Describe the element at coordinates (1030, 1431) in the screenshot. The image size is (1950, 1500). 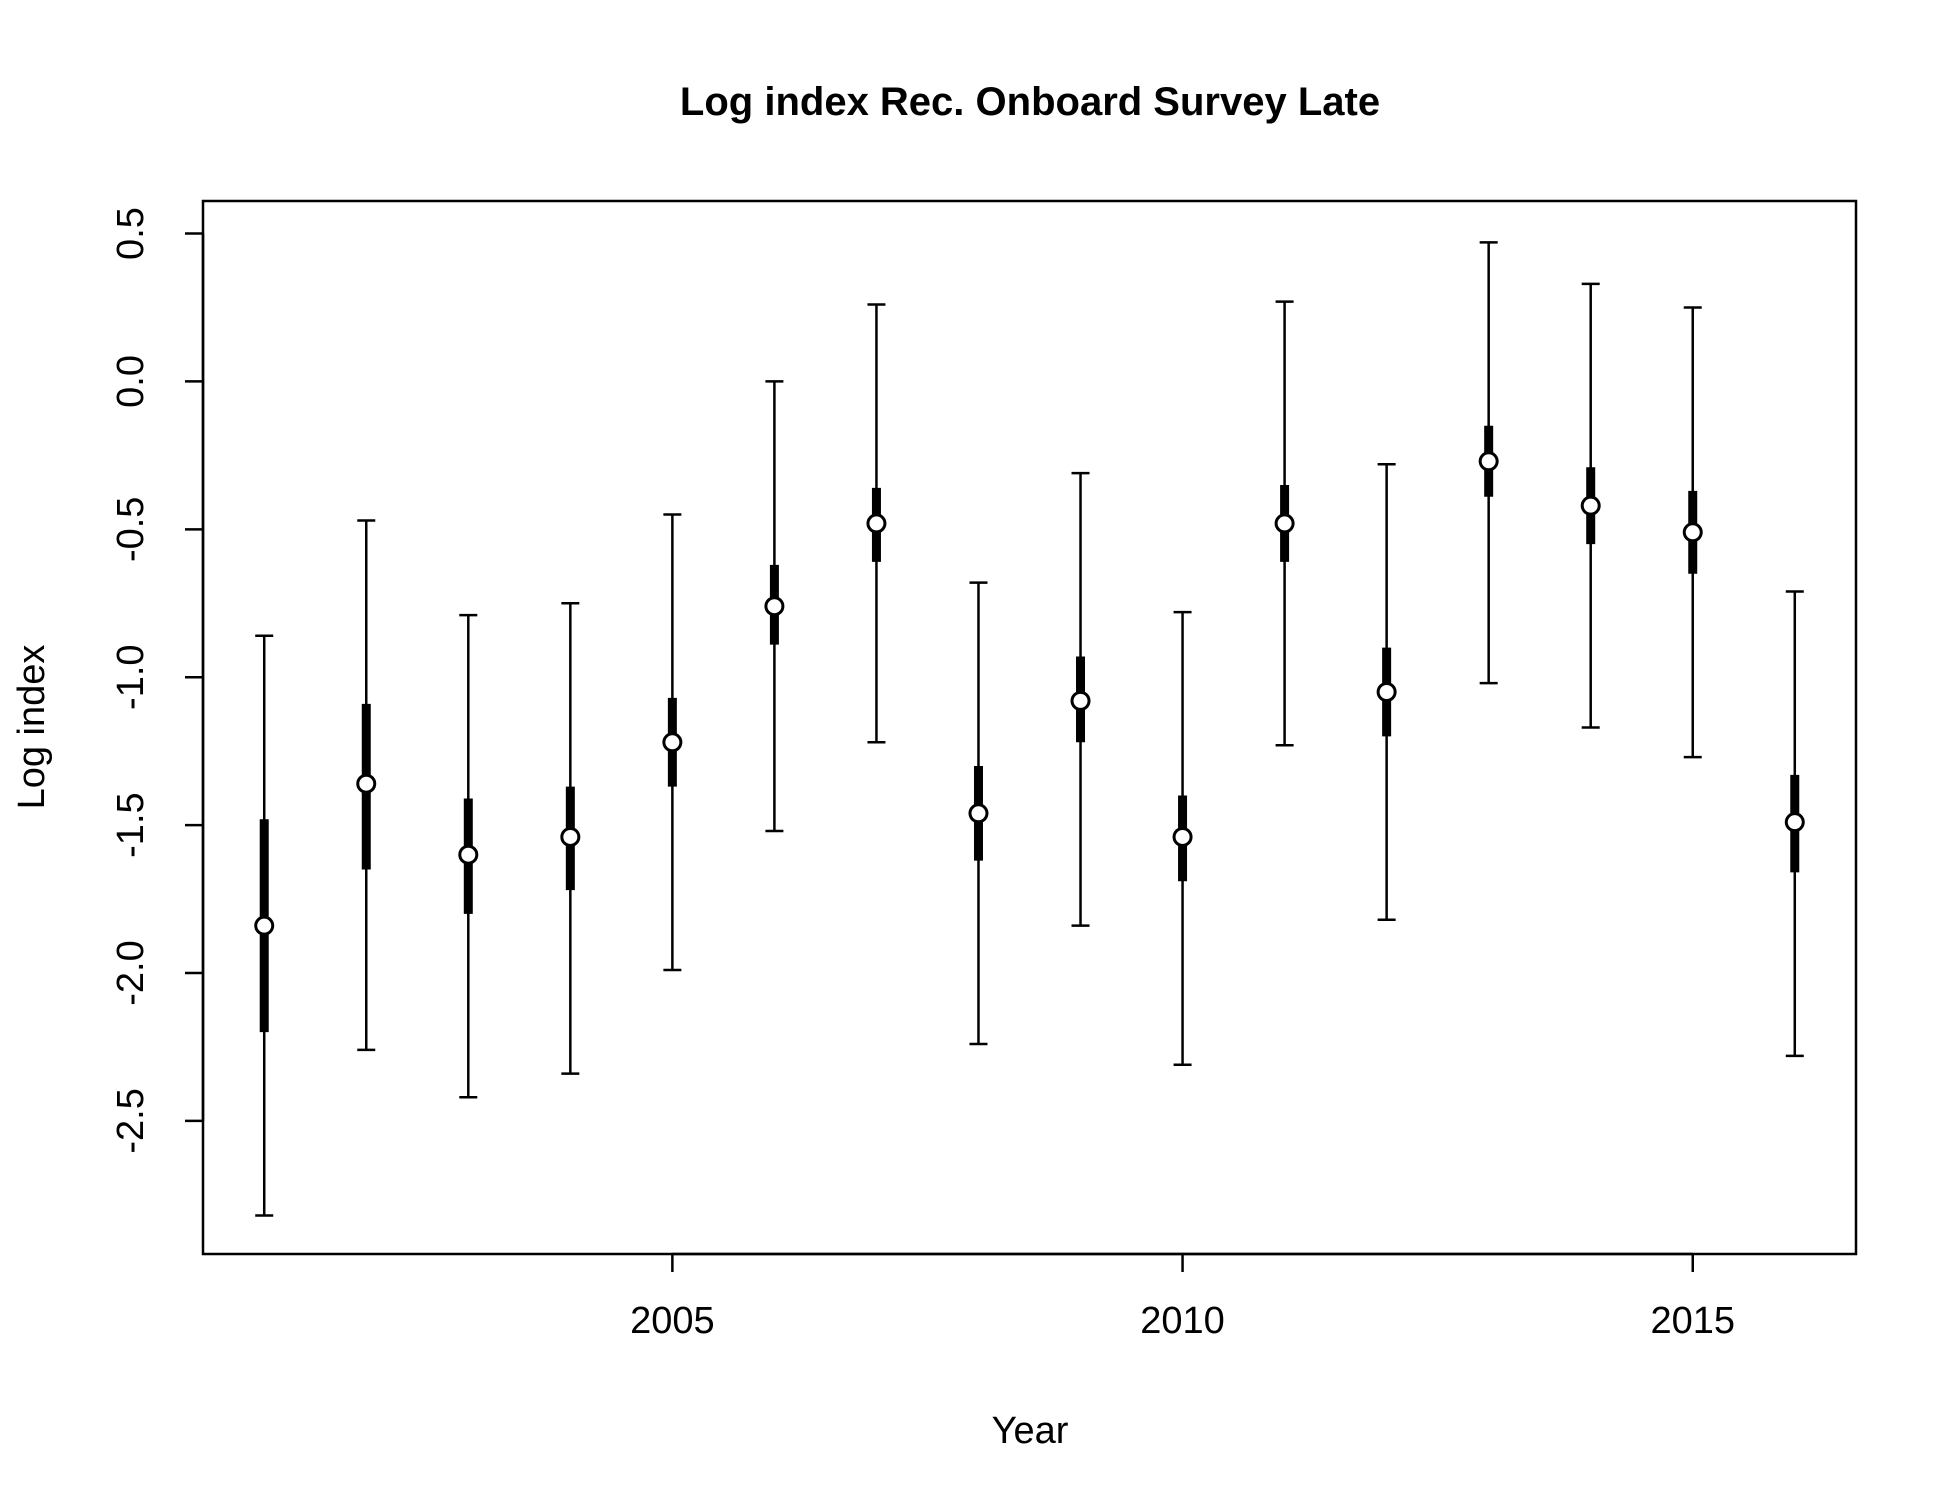
I see `x-axis-label: Year` at that location.